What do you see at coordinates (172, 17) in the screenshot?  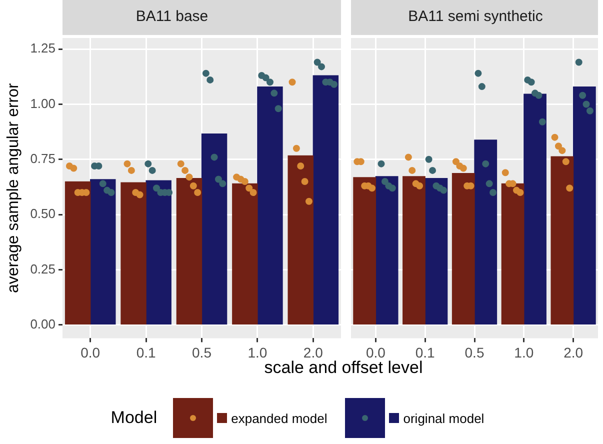 I see `chart-title: BA11 base` at bounding box center [172, 17].